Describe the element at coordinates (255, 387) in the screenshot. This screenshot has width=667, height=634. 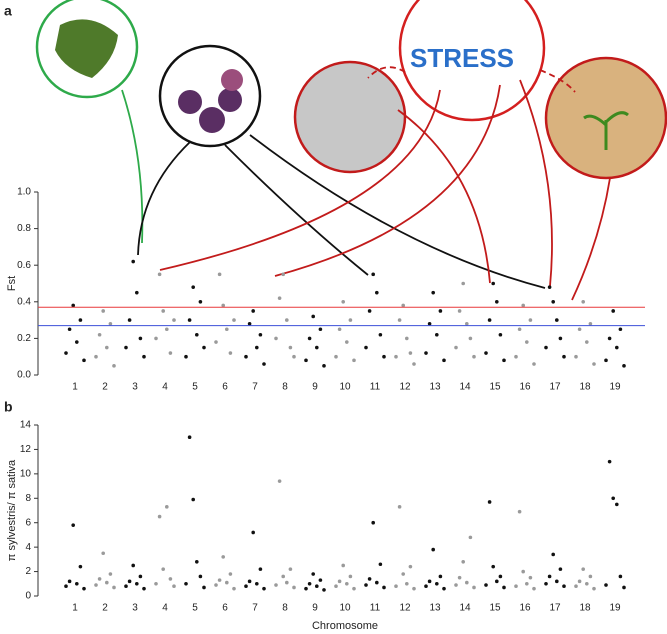
I see `x-tick-label: 7` at that location.